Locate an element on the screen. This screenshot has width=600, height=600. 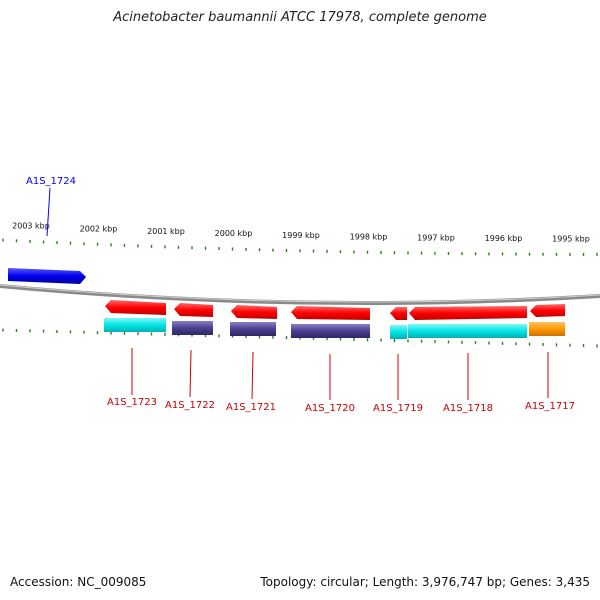
gene-reverse-A1S_1719: A1S_1719 is located at coordinates (398, 360).